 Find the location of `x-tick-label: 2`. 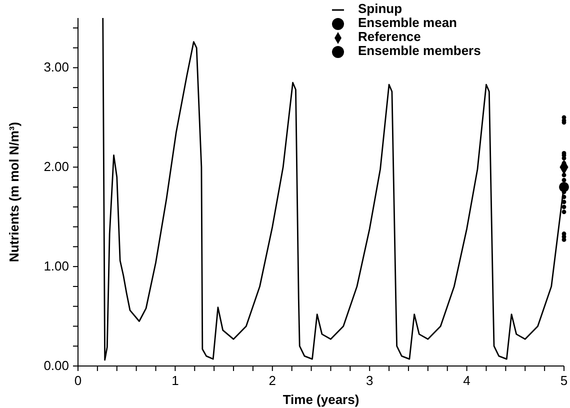

x-tick-label: 2 is located at coordinates (272, 380).